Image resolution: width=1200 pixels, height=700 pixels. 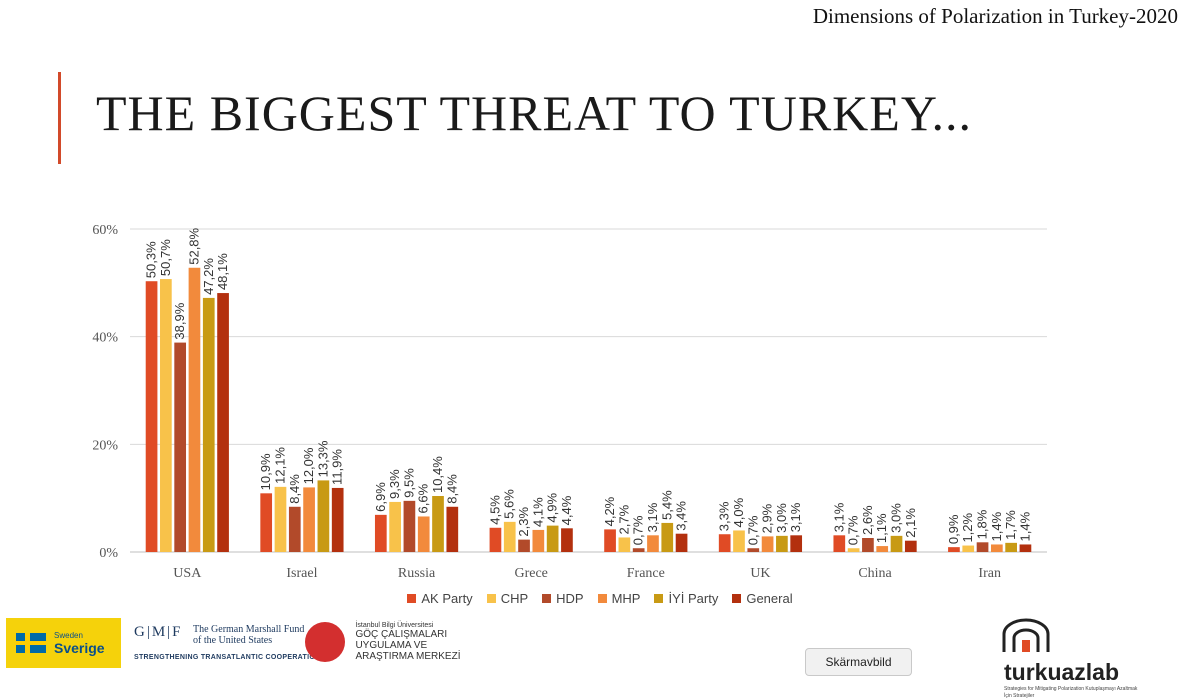 I want to click on legend-item: İYİ Party, so click(x=686, y=598).